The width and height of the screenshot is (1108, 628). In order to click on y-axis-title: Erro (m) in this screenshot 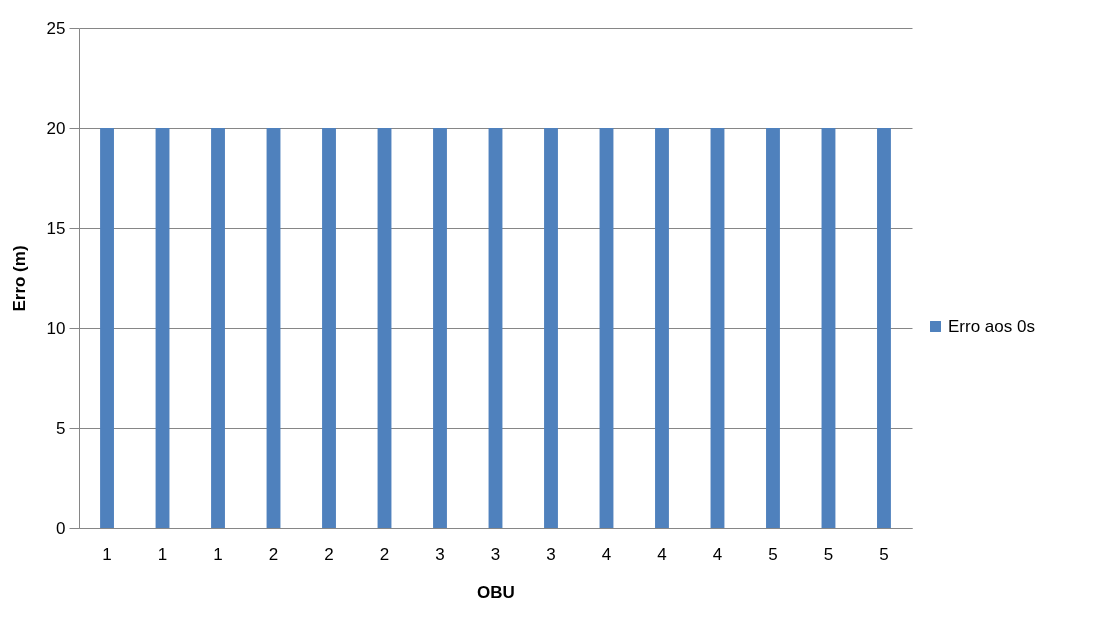, I will do `click(19, 278)`.